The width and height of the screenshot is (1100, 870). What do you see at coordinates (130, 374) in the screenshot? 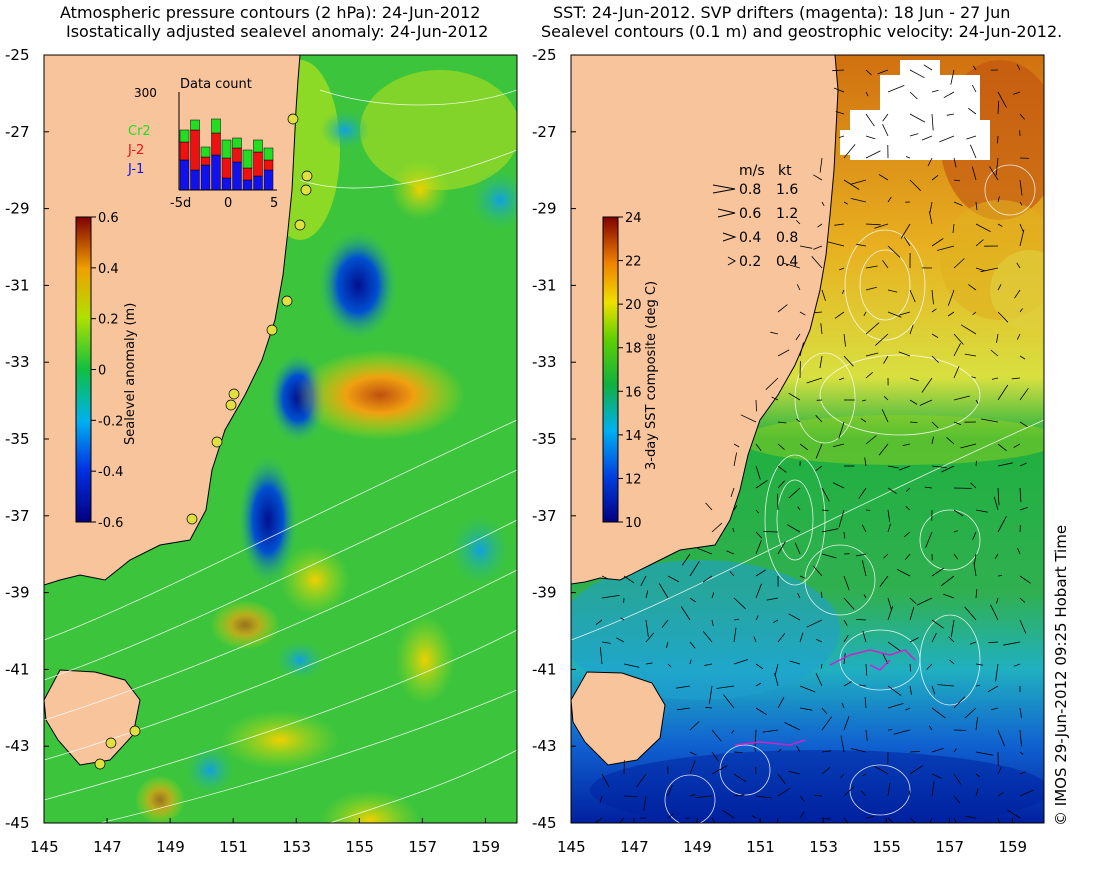
I see `sla-colorbar-label: Sealevel anomaly (m)` at bounding box center [130, 374].